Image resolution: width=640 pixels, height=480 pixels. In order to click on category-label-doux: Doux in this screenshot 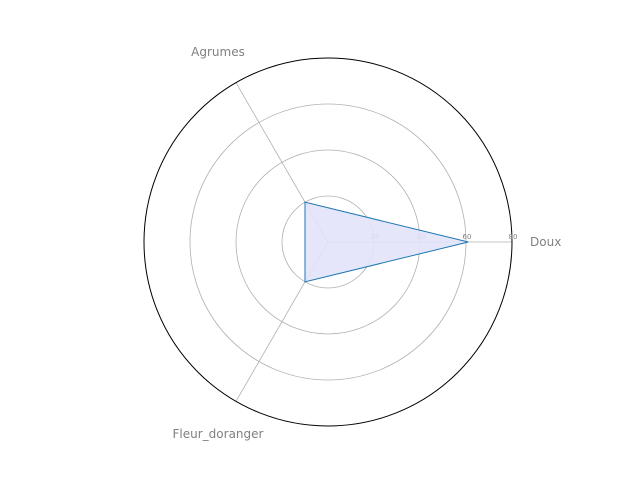, I will do `click(545, 242)`.